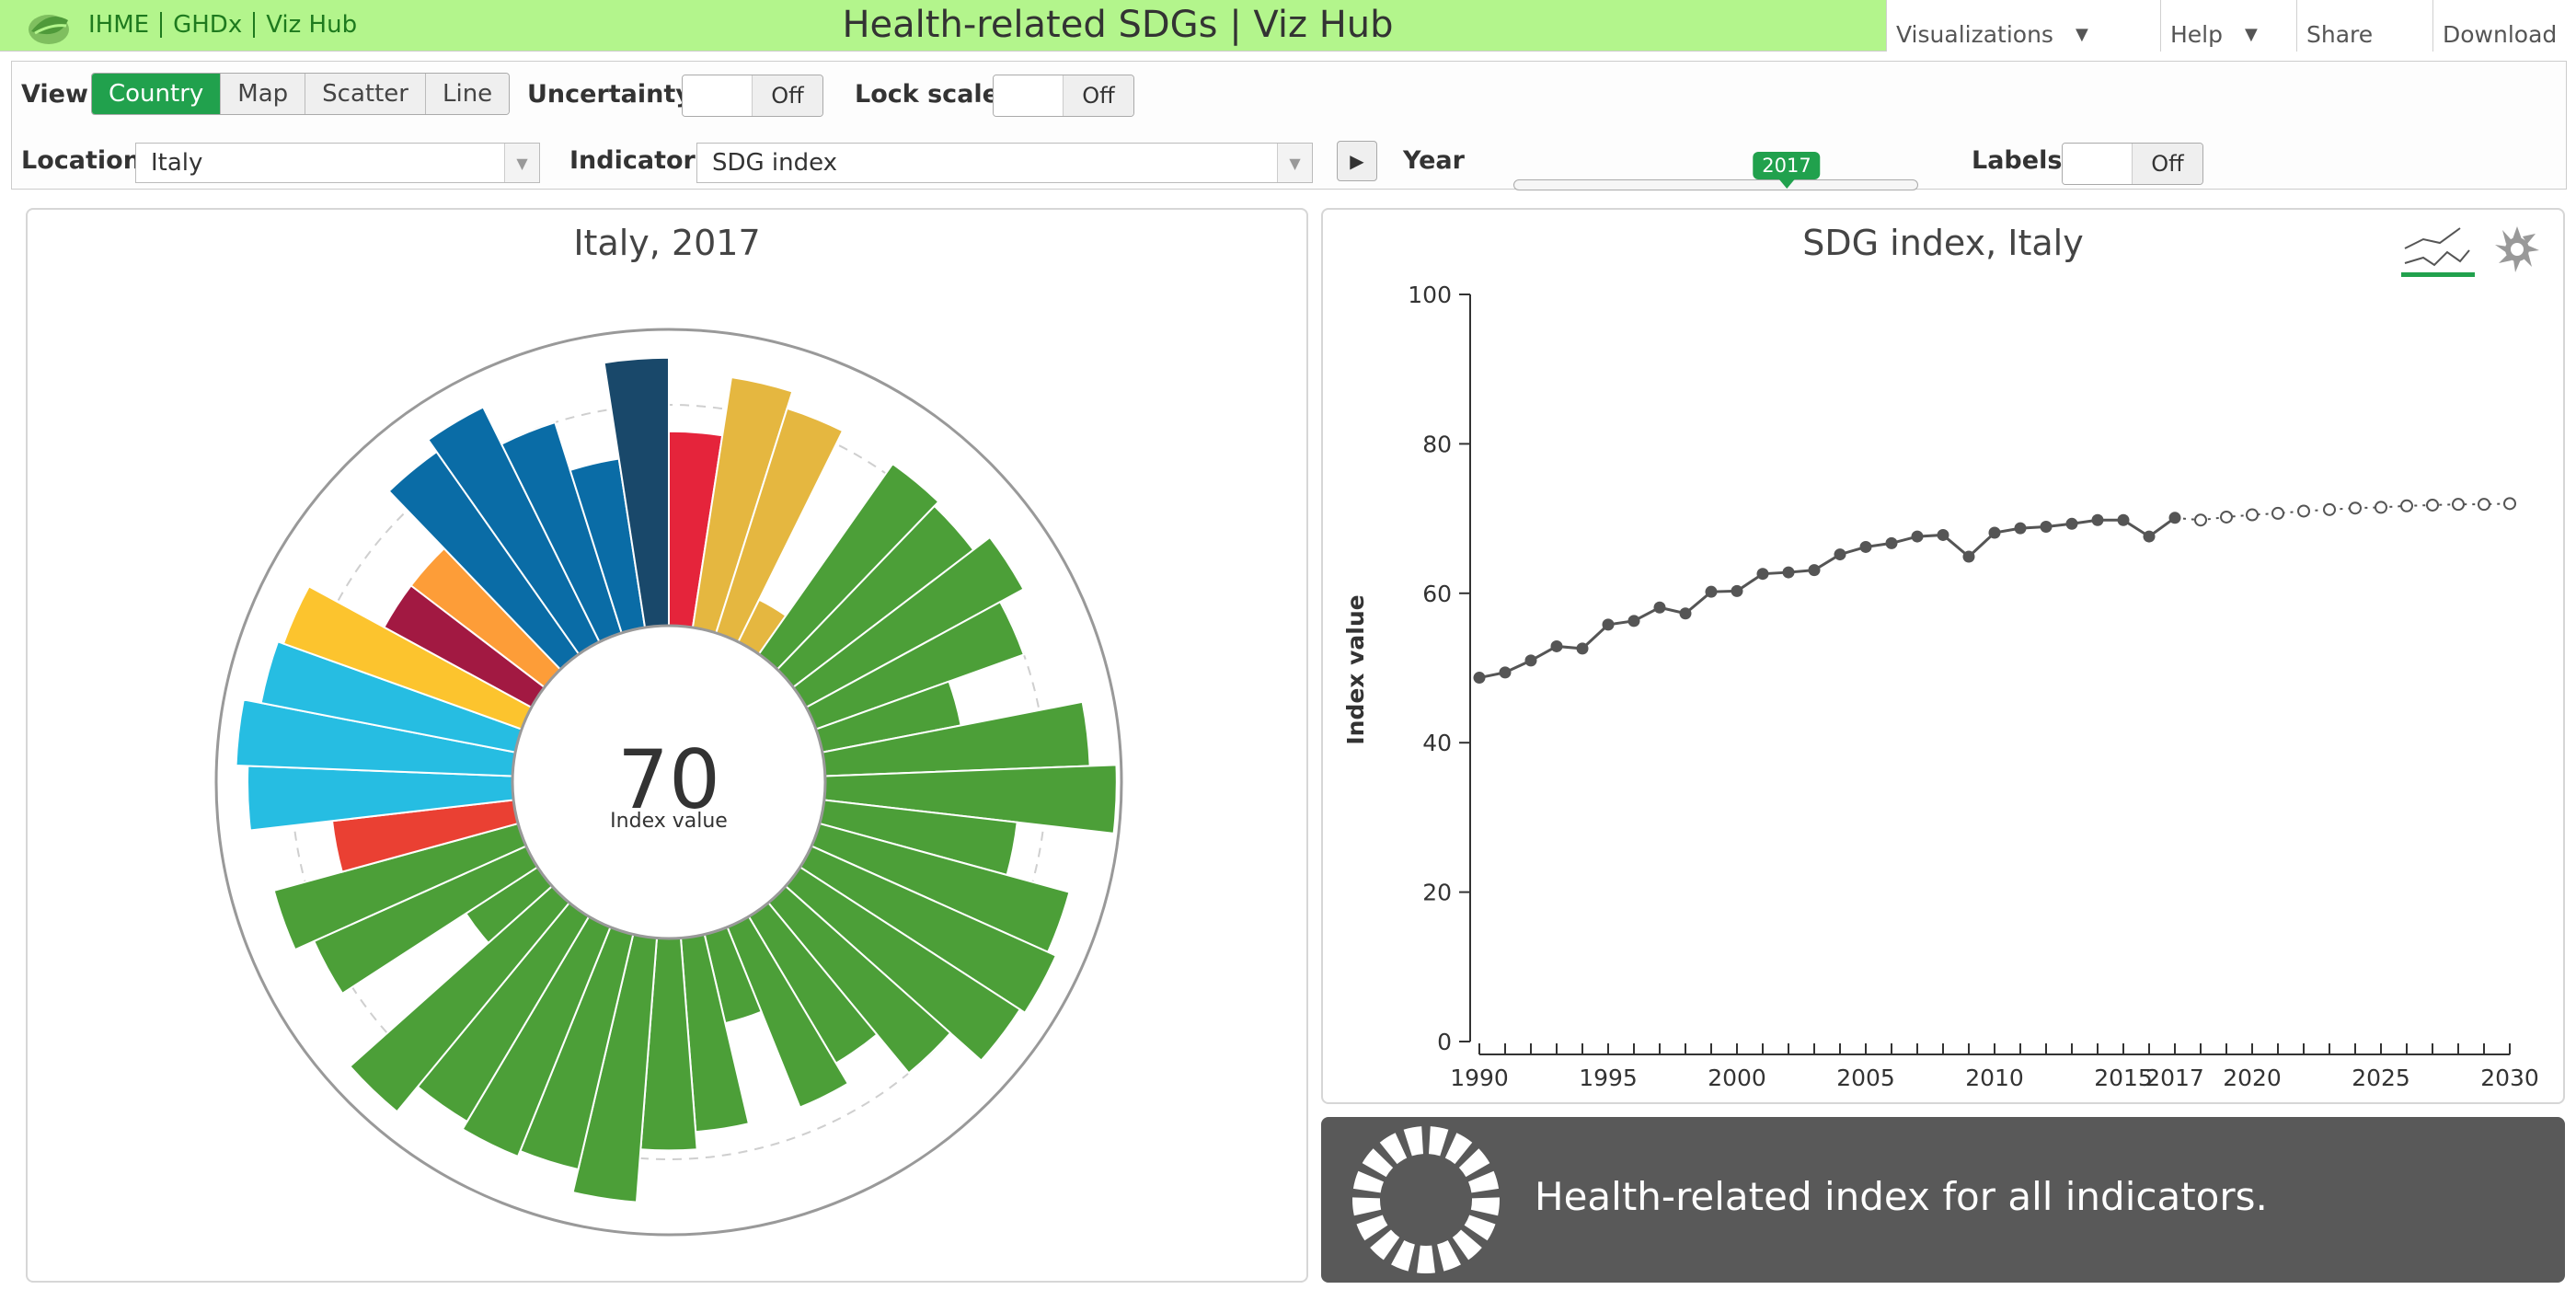 Image resolution: width=2576 pixels, height=1301 pixels. I want to click on uncertainty-toggle: Off, so click(752, 96).